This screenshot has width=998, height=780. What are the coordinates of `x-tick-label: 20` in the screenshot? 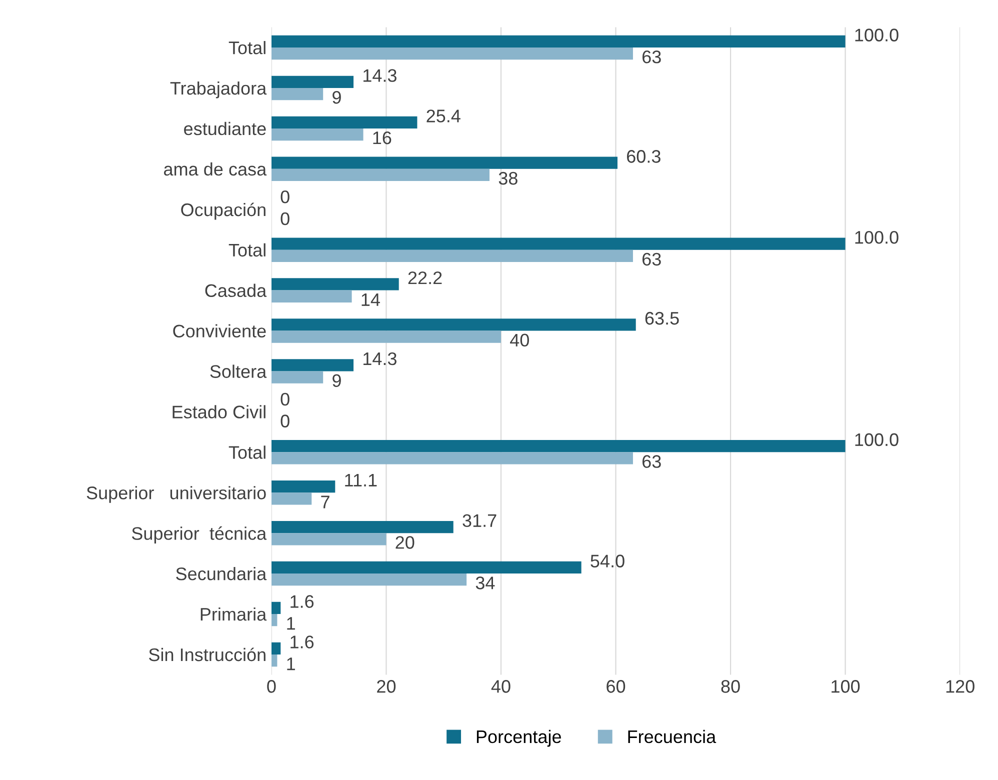 It's located at (386, 686).